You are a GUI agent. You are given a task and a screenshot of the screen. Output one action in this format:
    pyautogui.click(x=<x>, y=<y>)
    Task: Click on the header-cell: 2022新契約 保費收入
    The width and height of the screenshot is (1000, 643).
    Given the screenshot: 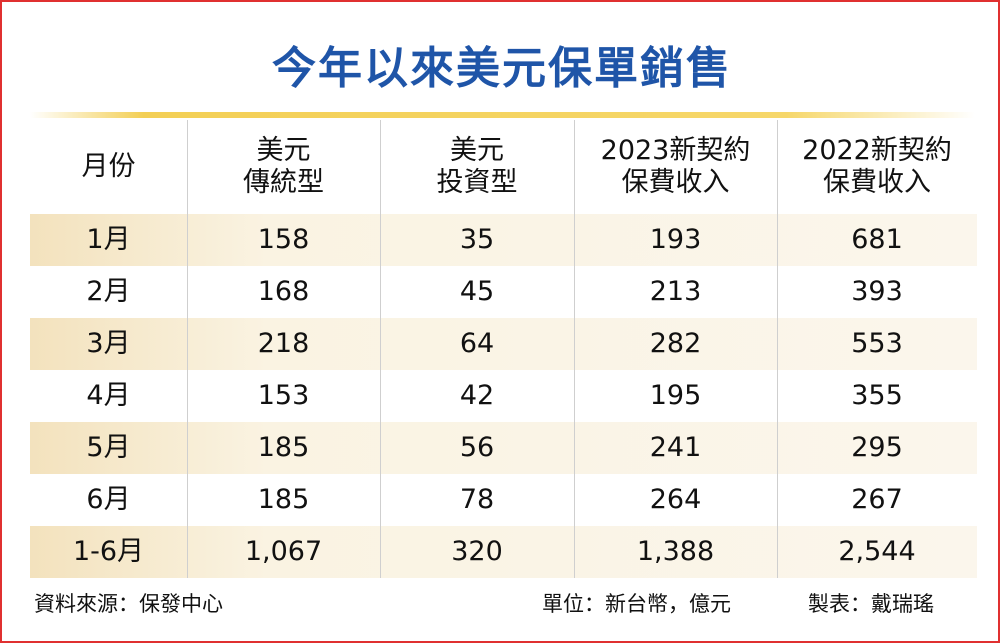 What is the action you would take?
    pyautogui.click(x=877, y=167)
    